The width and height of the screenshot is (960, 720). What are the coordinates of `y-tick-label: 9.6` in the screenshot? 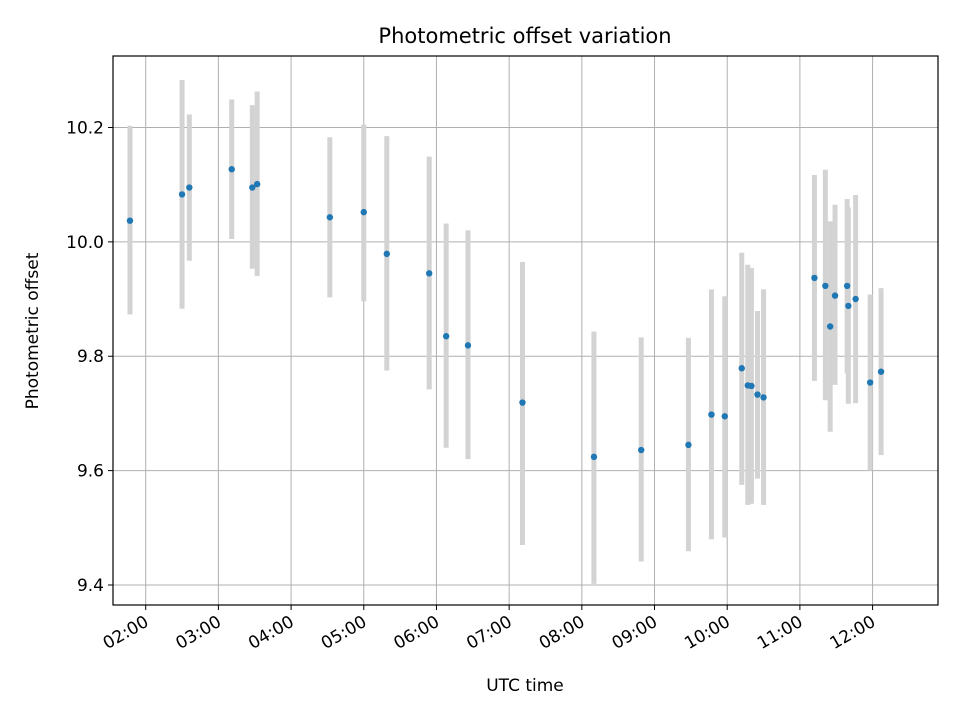 It's located at (90, 472).